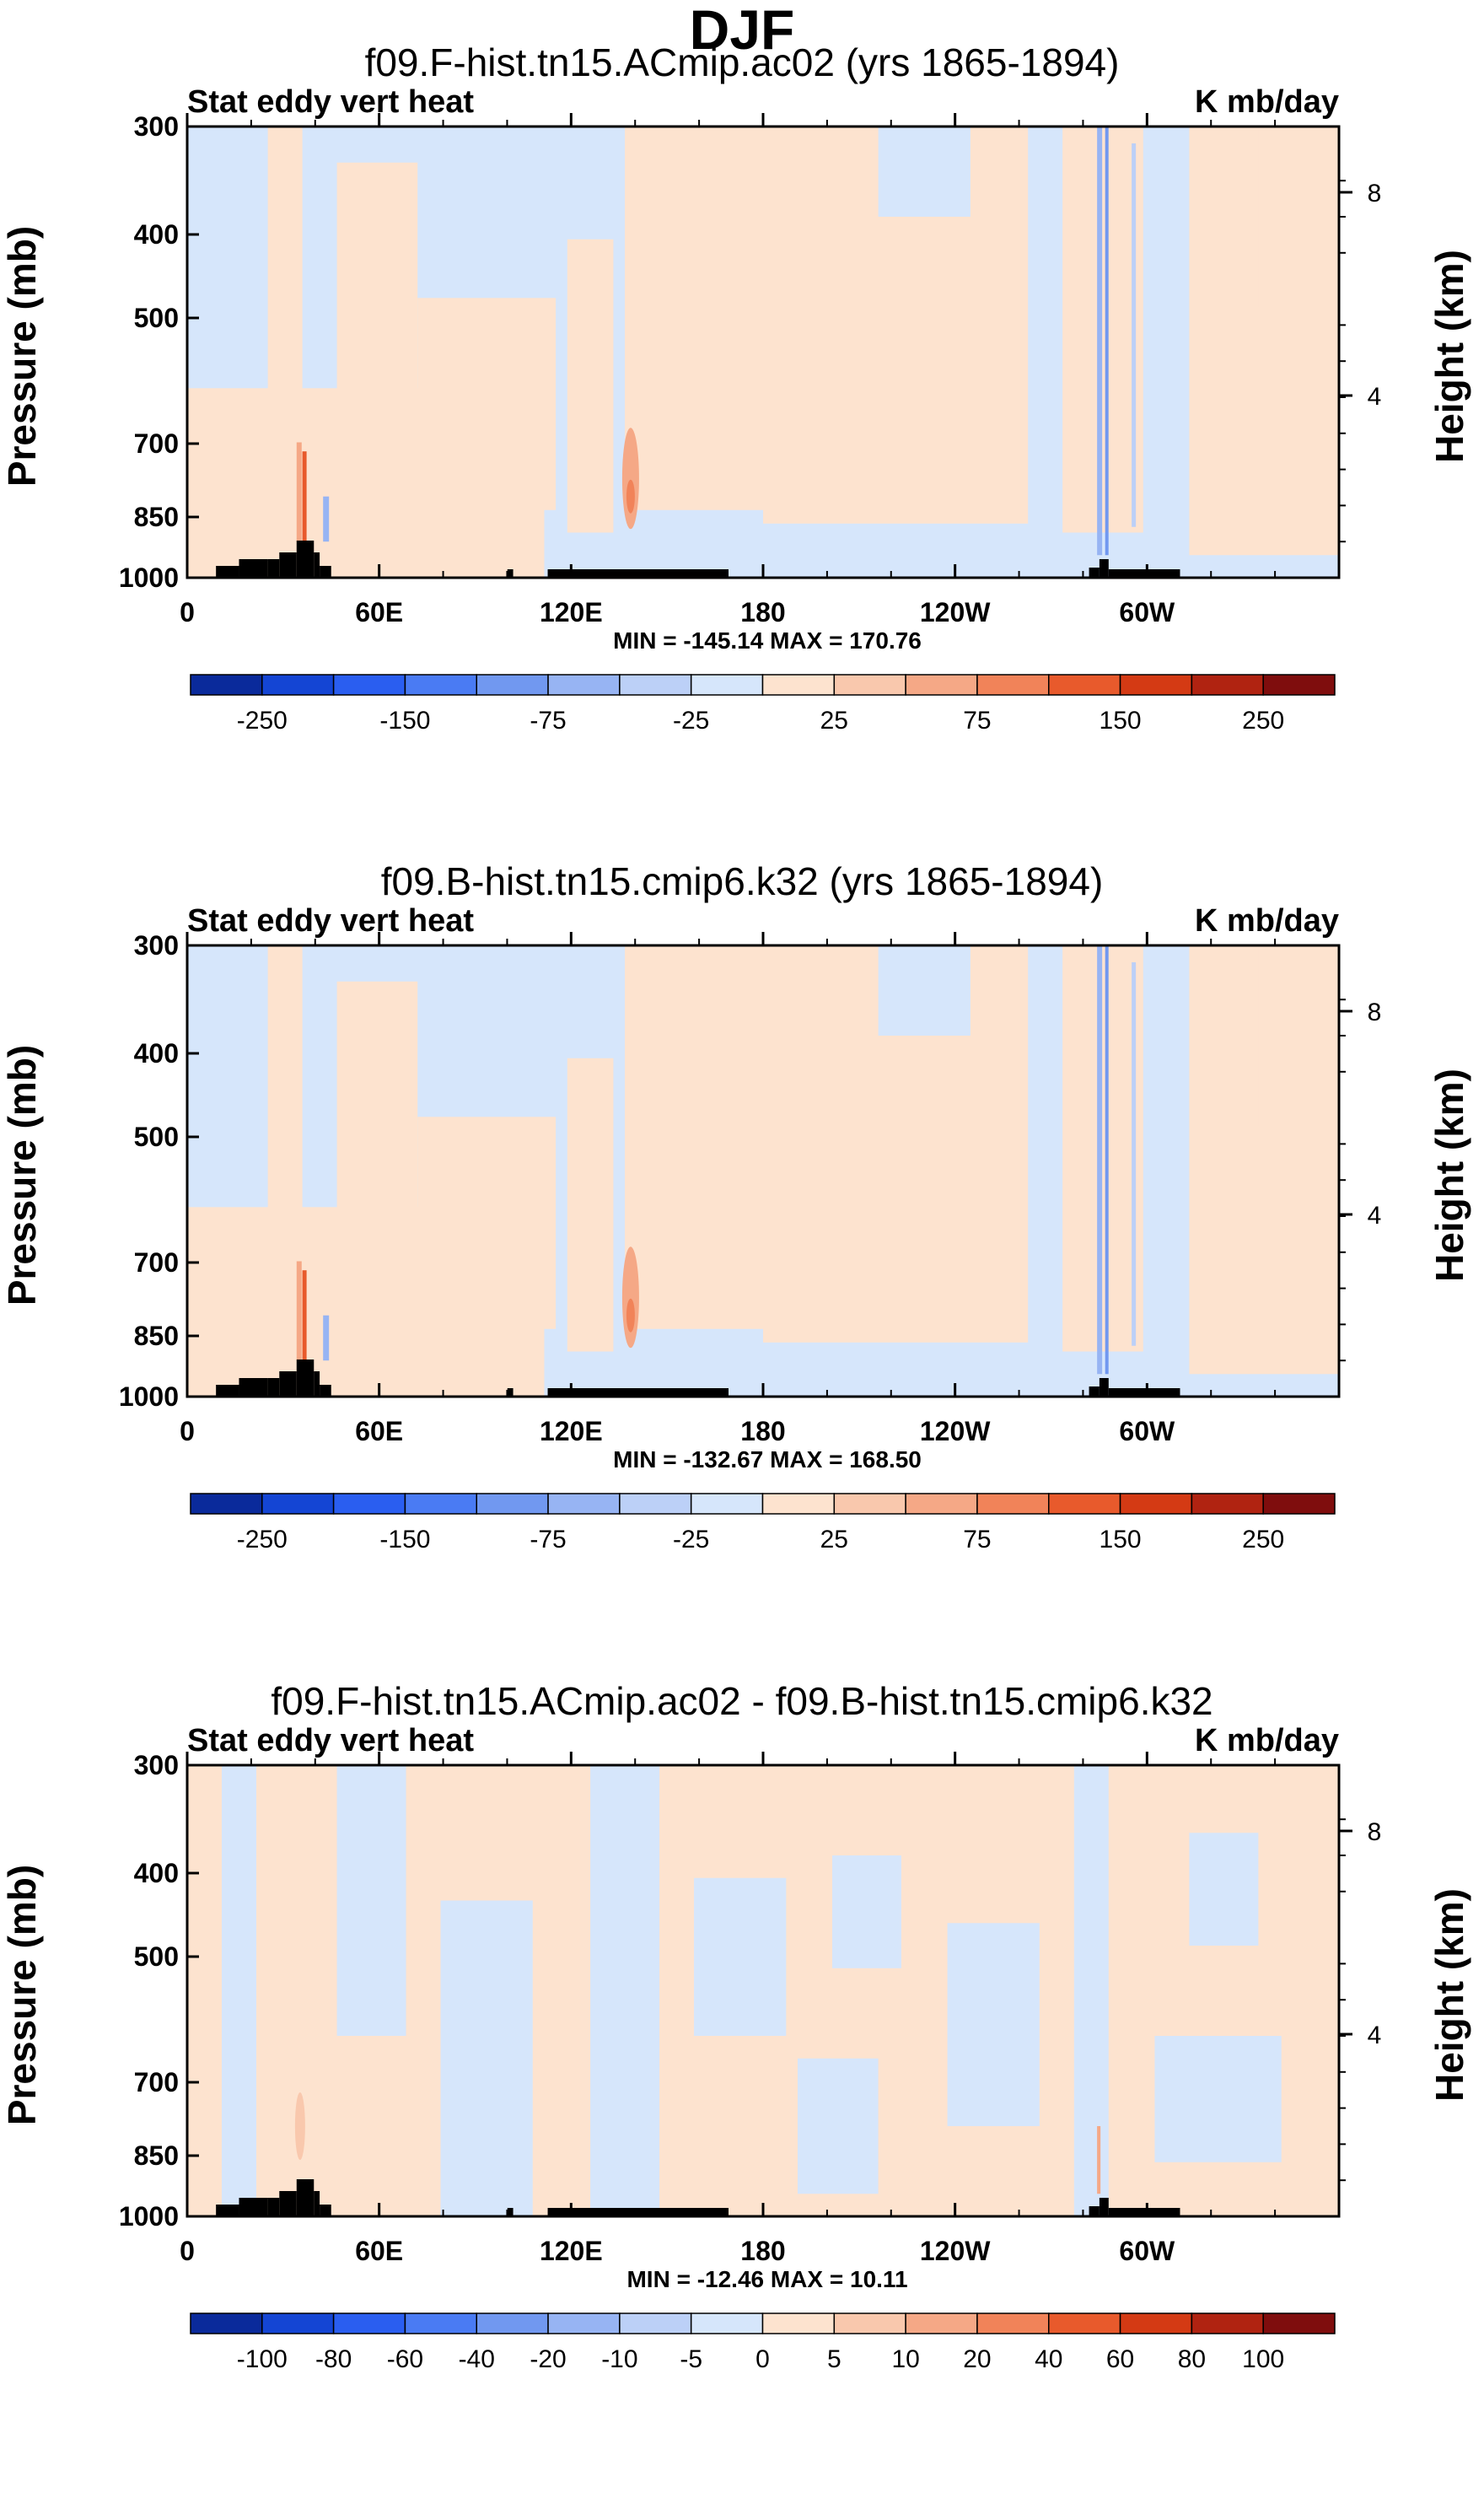 Image resolution: width=1484 pixels, height=2509 pixels. I want to click on colorbar-tick-label: -25, so click(691, 721).